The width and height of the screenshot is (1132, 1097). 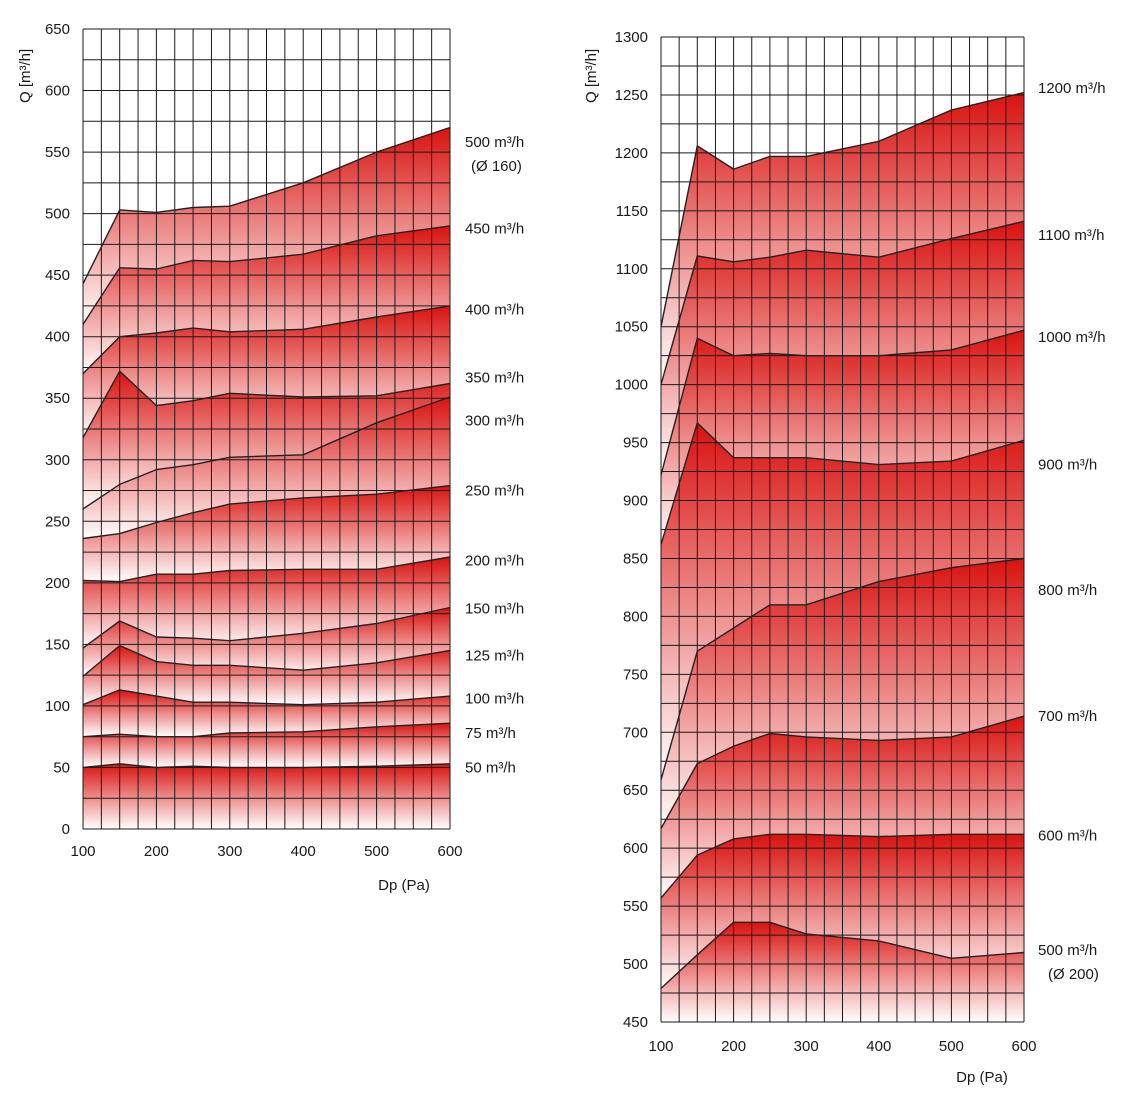 What do you see at coordinates (635, 732) in the screenshot?
I see `y-tick-label: 700` at bounding box center [635, 732].